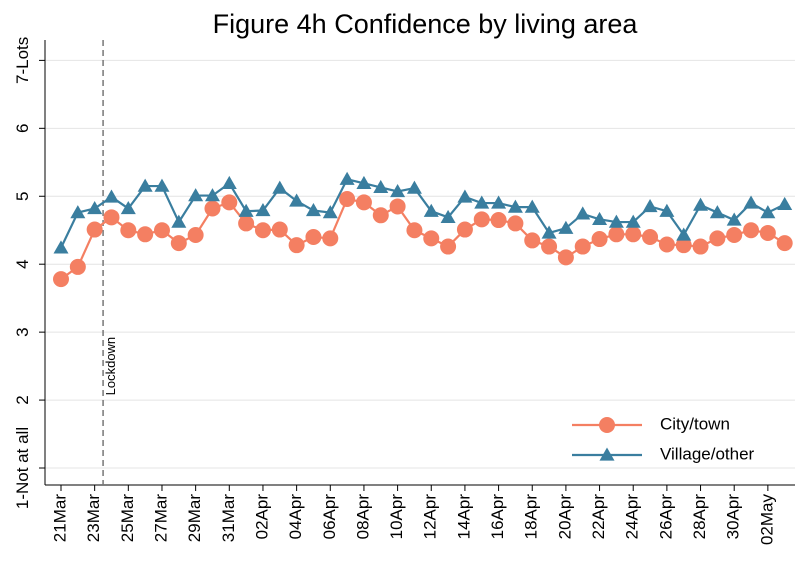 This screenshot has height=566, width=810. What do you see at coordinates (110, 366) in the screenshot?
I see `annotation: Lockdown` at bounding box center [110, 366].